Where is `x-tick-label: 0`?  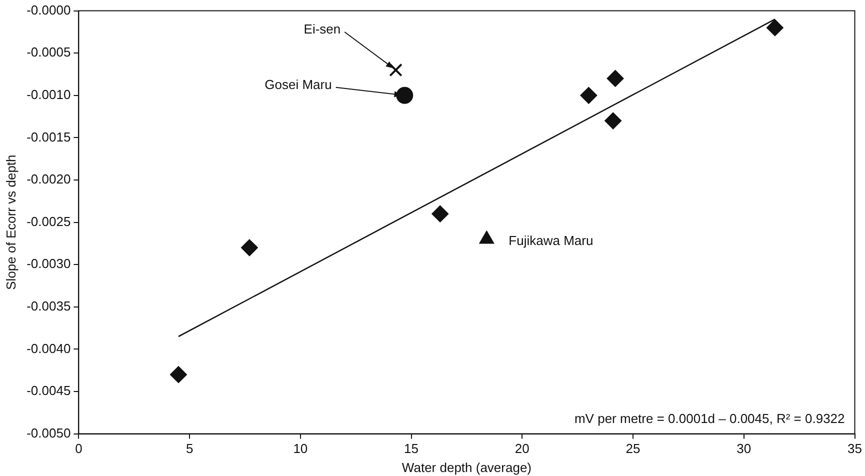
x-tick-label: 0 is located at coordinates (78, 448).